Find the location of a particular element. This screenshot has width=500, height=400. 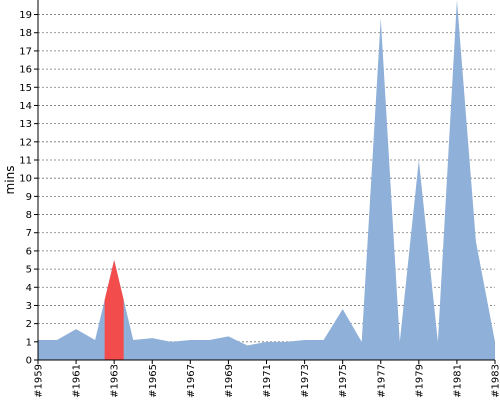

x-tick-label: #1965 is located at coordinates (153, 381).